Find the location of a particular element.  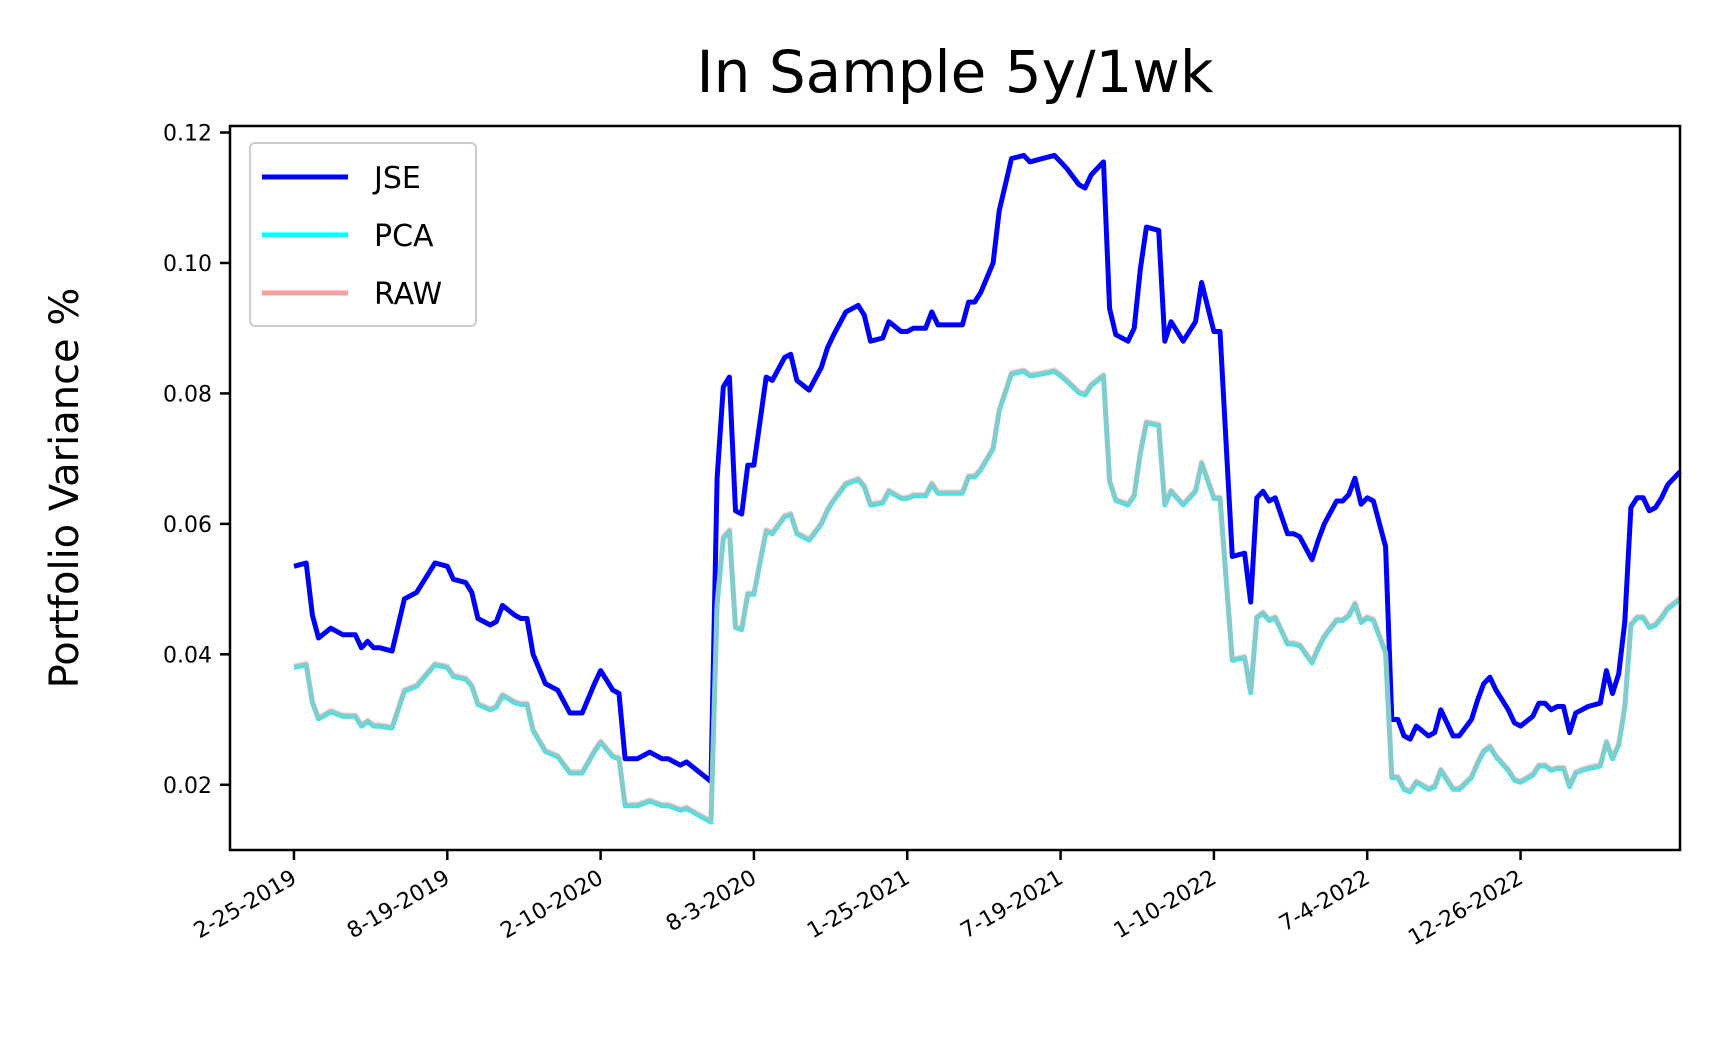

x-tick-label: 12-26-2022 is located at coordinates (1465, 909).